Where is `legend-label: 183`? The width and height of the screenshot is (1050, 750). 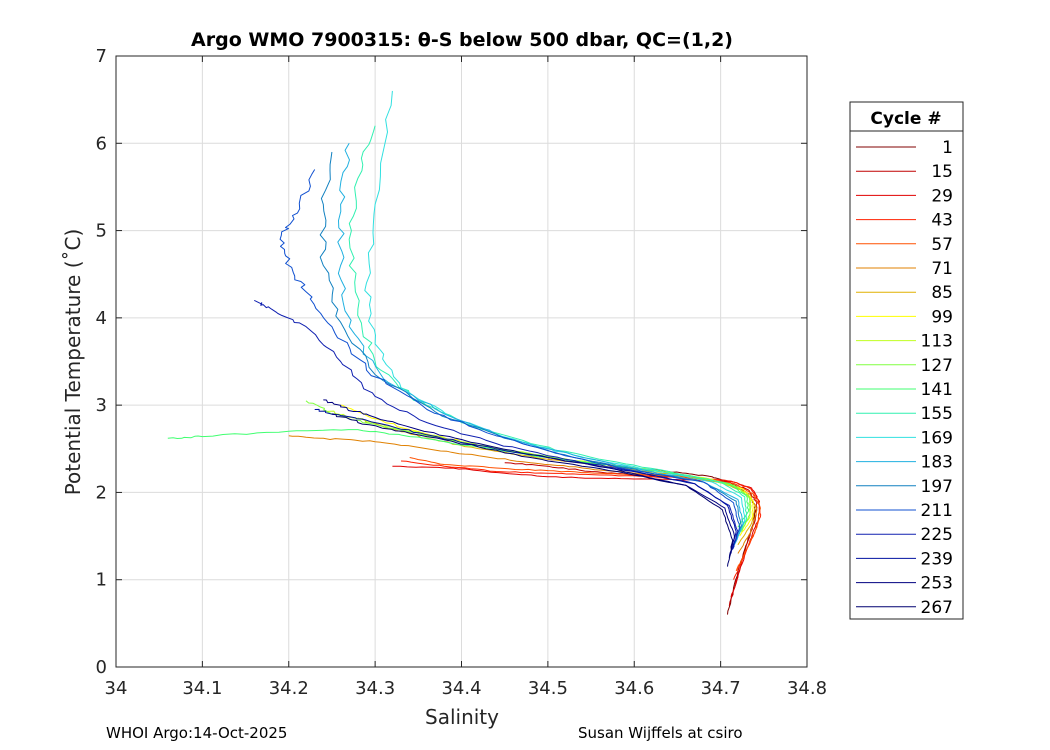
legend-label: 183 is located at coordinates (937, 463).